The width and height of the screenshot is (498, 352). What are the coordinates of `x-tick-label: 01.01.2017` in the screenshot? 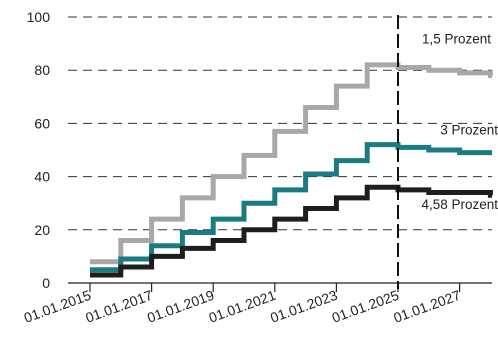 It's located at (119, 306).